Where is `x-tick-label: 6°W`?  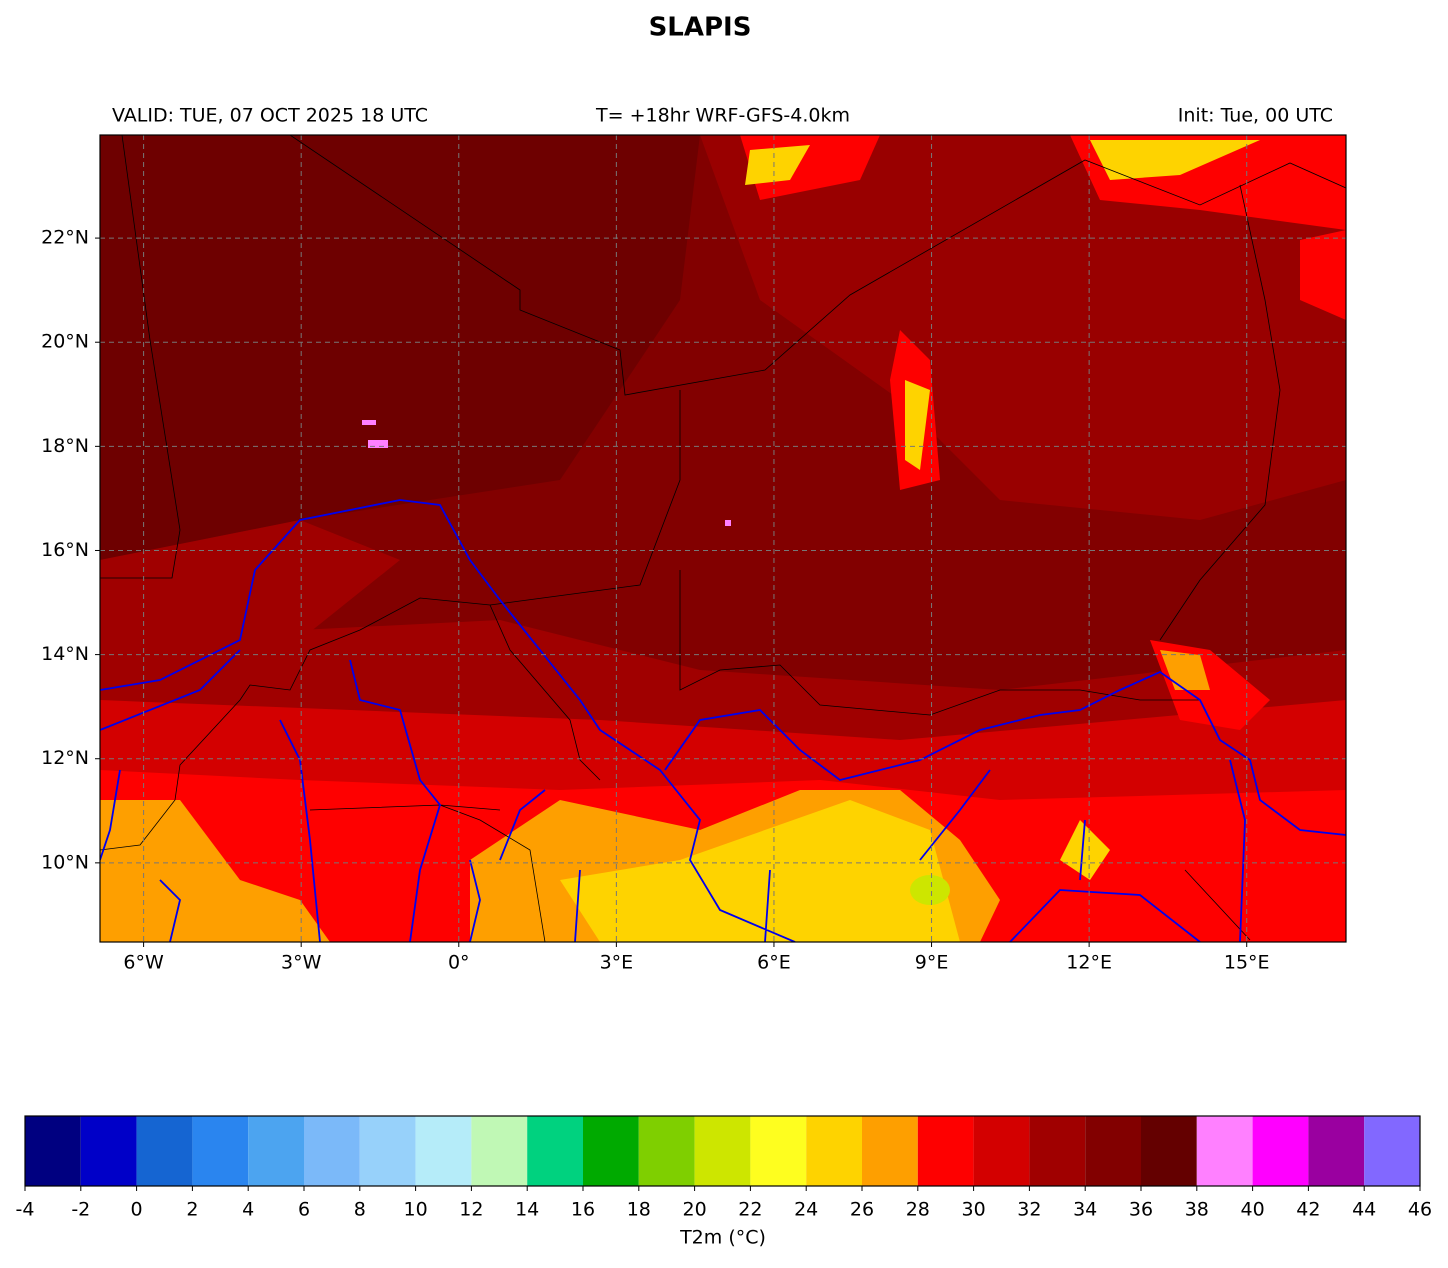
x-tick-label: 6°W is located at coordinates (143, 963).